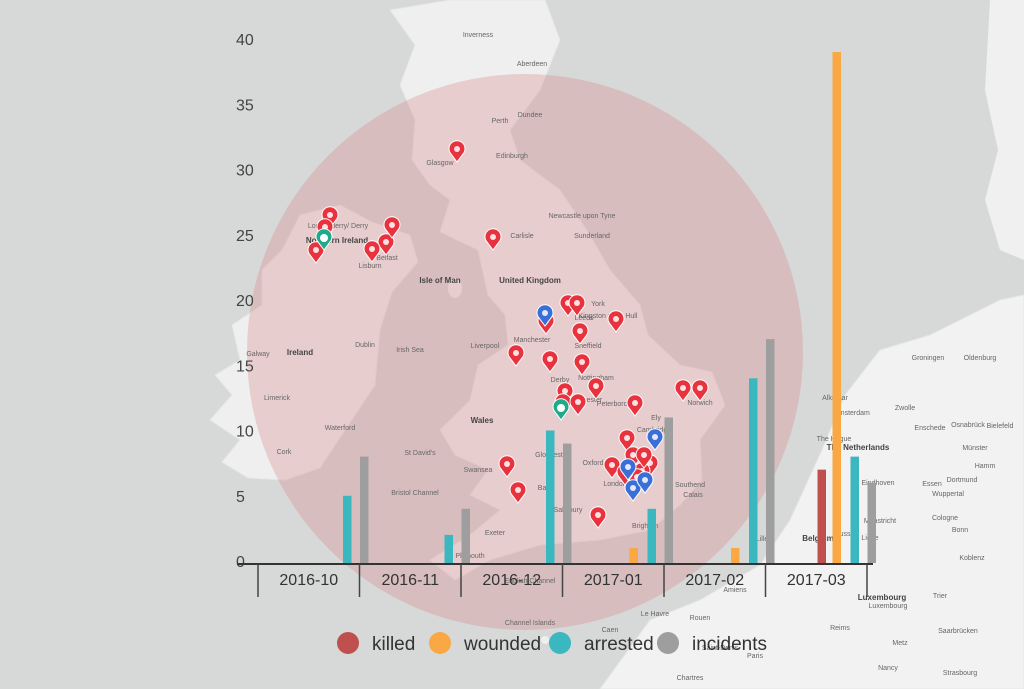 The height and width of the screenshot is (689, 1024). Describe the element at coordinates (455, 288) in the screenshot. I see `map-land-isle-of-man` at that location.